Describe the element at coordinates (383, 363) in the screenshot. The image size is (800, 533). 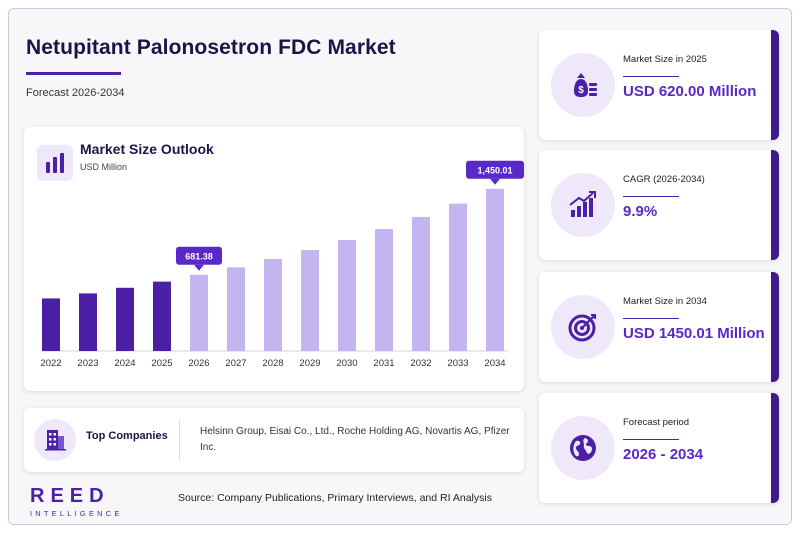
I see `x-tick-label: 2031` at that location.